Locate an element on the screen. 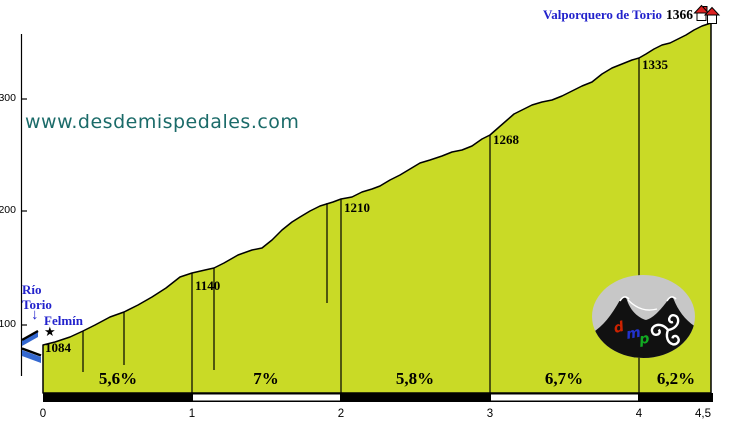 The image size is (730, 430). y-axis-label-200: 200 is located at coordinates (8, 210).